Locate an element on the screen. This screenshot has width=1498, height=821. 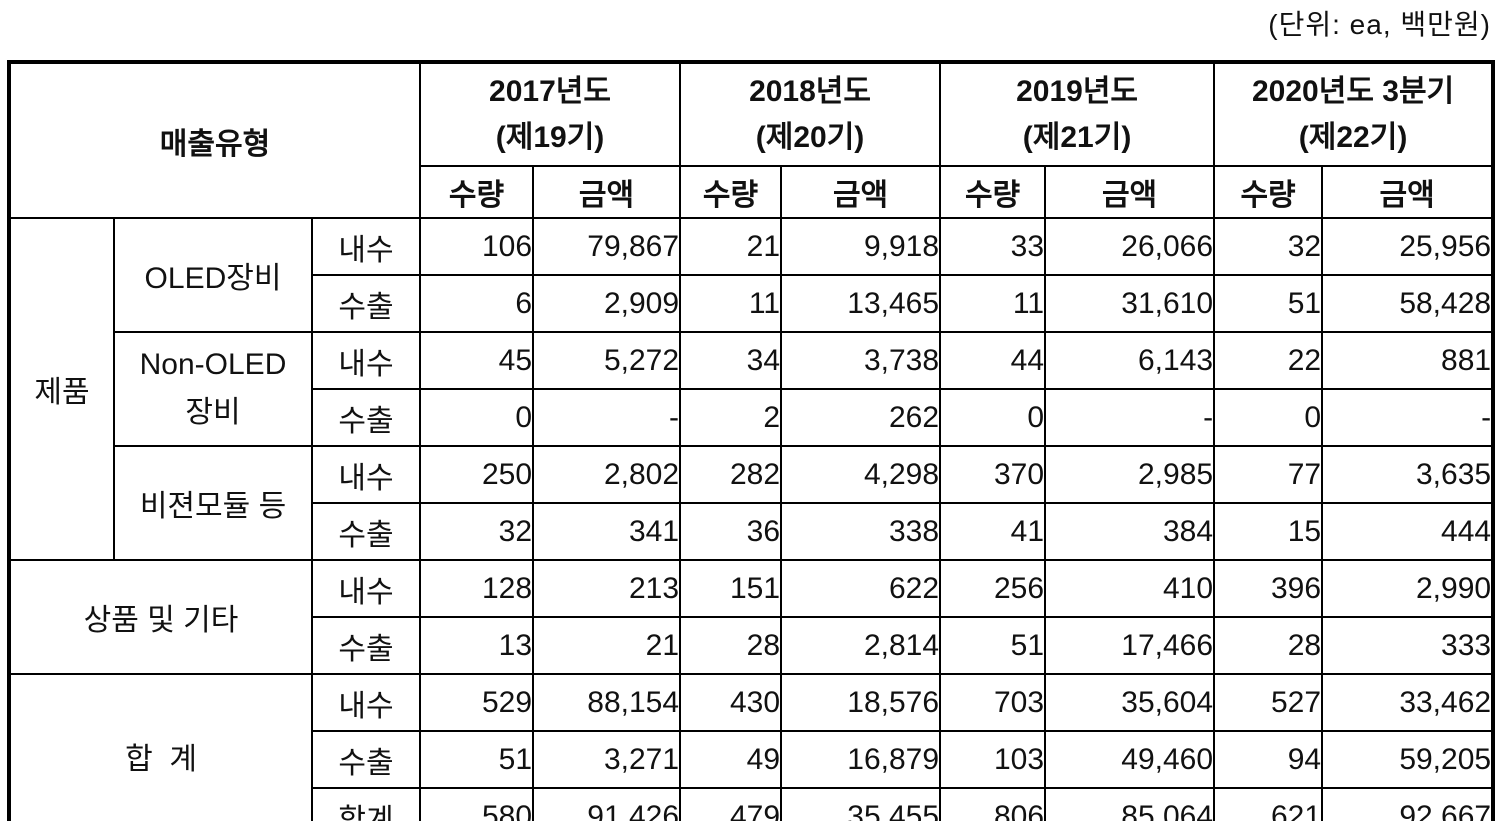
value-cell: 256 is located at coordinates (993, 588).